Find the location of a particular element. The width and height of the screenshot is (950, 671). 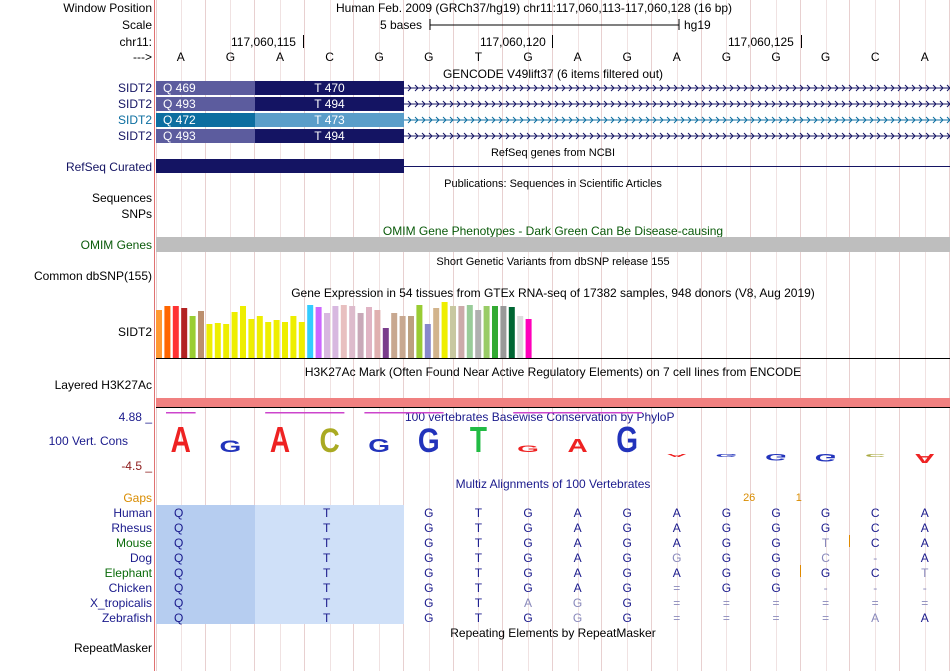

aligned-base: T is located at coordinates (478, 573).